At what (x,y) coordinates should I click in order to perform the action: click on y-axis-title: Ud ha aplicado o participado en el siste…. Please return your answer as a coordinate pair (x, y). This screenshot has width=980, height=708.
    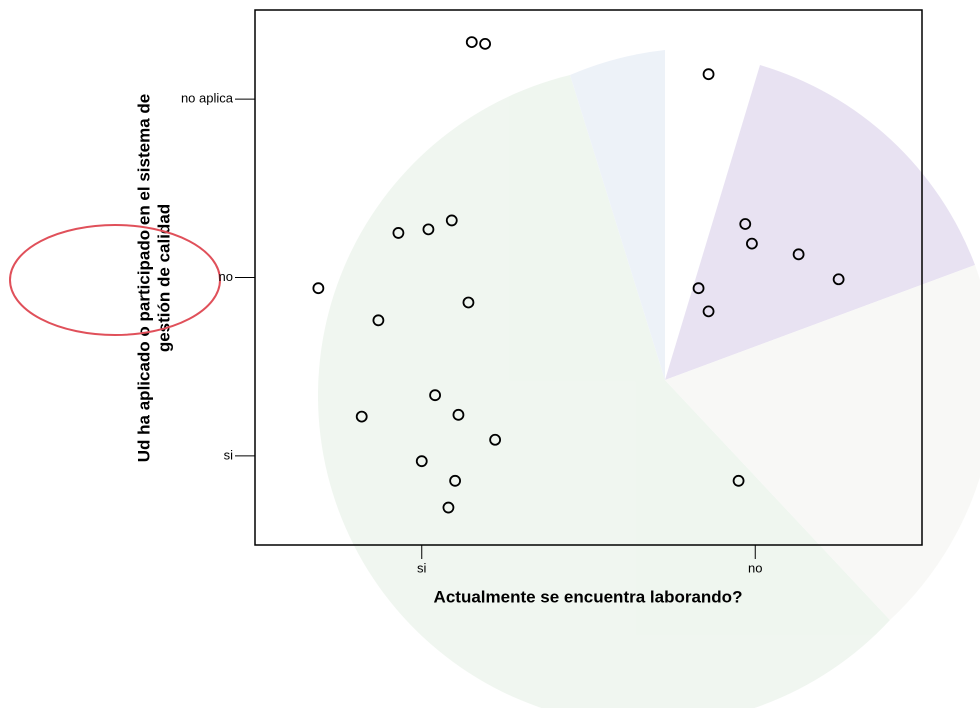
    Looking at the image, I should click on (153, 278).